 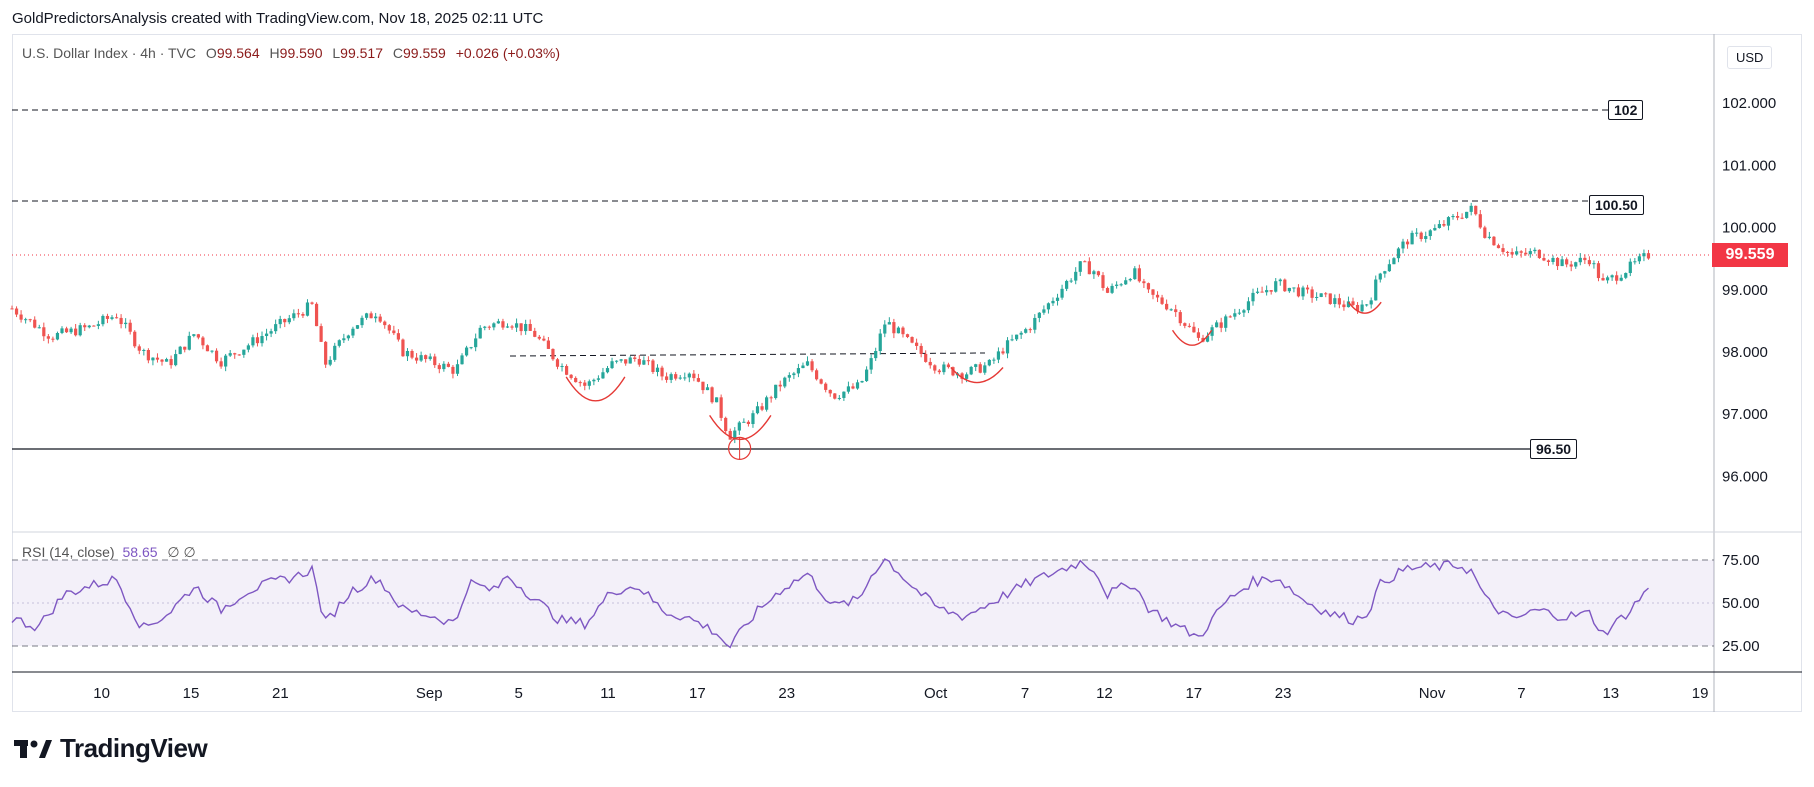 I want to click on brand-name: TradingView, so click(x=134, y=748).